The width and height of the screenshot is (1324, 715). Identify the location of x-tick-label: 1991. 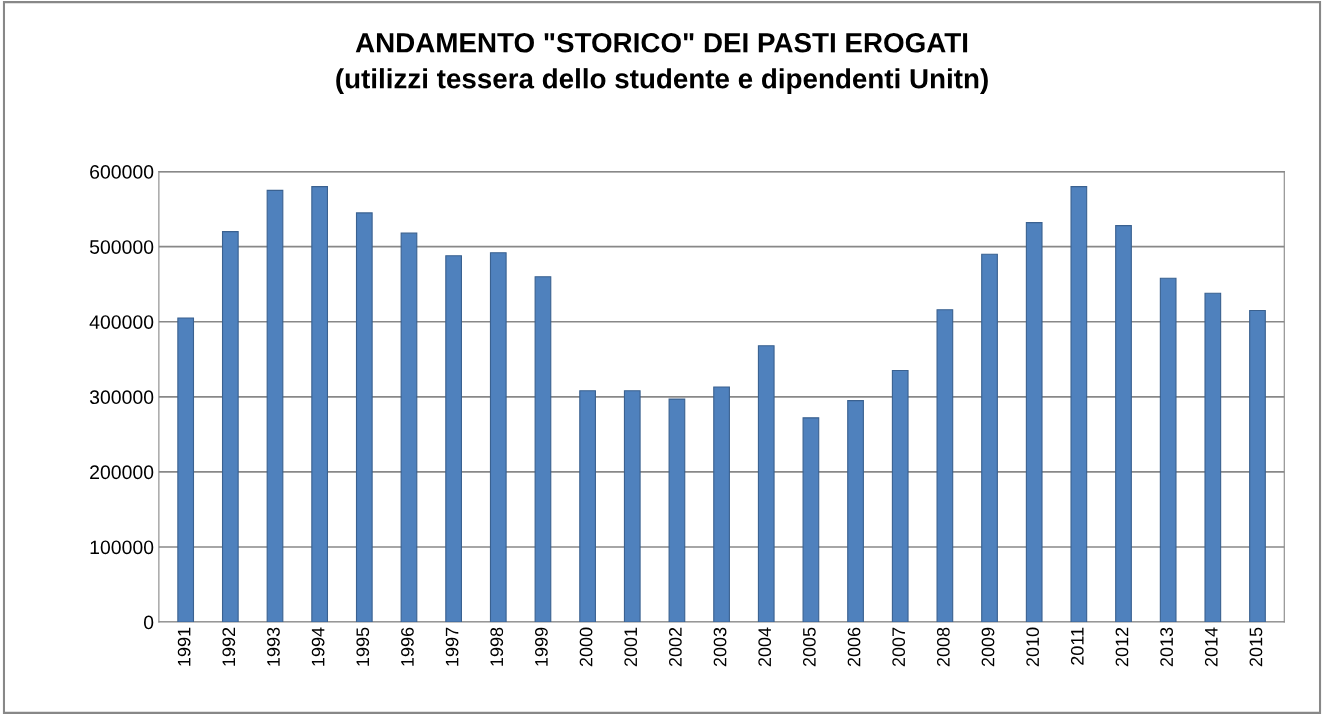
(184, 646).